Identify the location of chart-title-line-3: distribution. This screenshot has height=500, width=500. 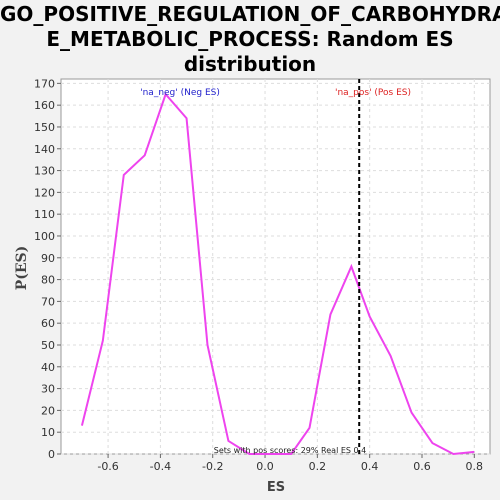
(250, 64).